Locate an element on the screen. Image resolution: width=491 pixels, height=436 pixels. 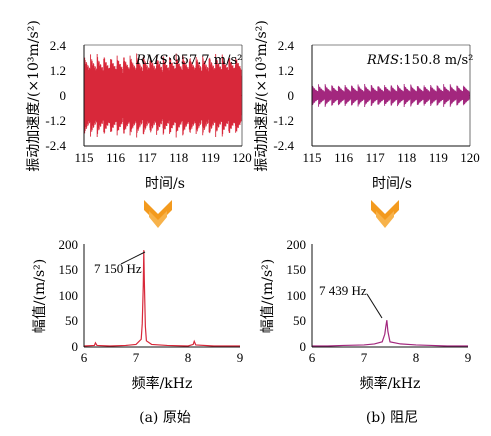
spectrum-damped-line is located at coordinates (390, 333).